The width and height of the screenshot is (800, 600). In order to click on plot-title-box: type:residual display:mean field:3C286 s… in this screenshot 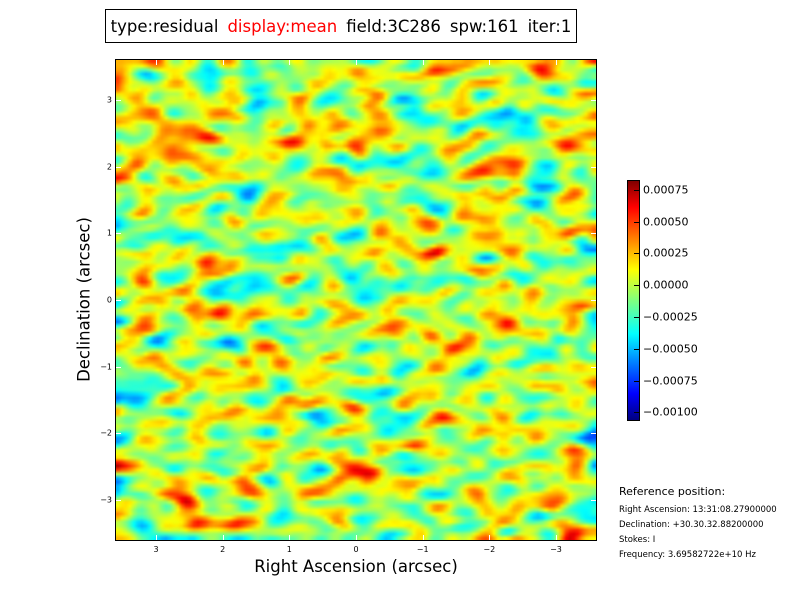, I will do `click(341, 26)`.